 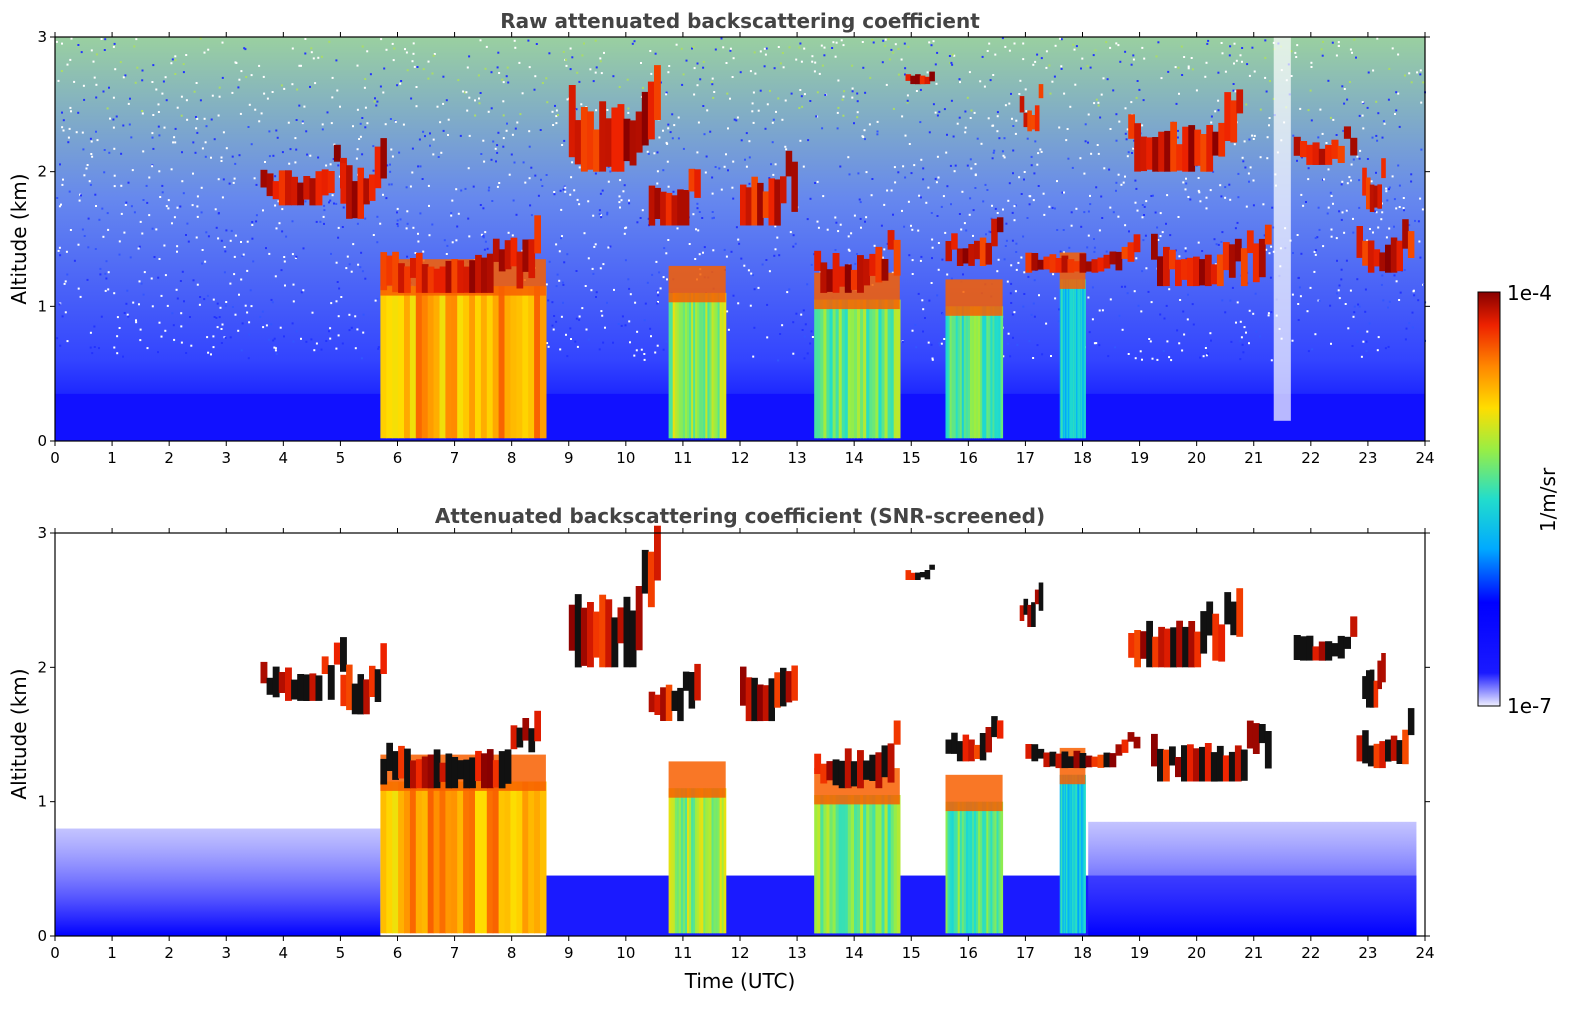 I want to click on x-tick-label: 11, so click(x=682, y=953).